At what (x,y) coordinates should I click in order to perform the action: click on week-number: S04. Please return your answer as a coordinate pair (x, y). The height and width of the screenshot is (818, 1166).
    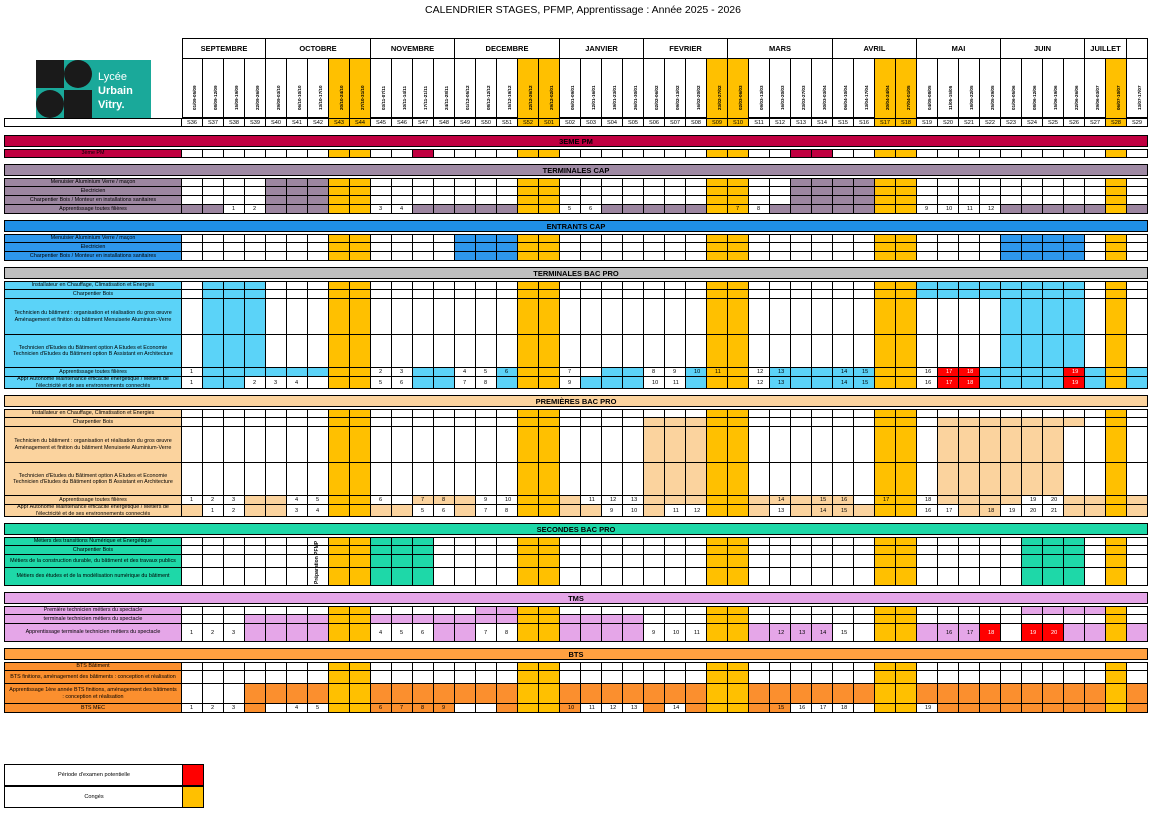
    Looking at the image, I should click on (612, 122).